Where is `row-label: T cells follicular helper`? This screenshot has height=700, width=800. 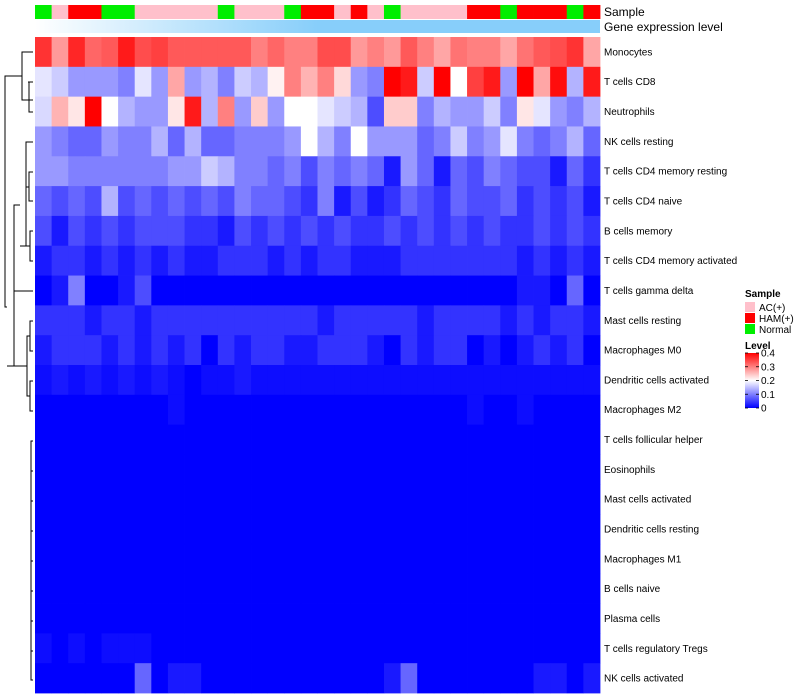 row-label: T cells follicular helper is located at coordinates (653, 440).